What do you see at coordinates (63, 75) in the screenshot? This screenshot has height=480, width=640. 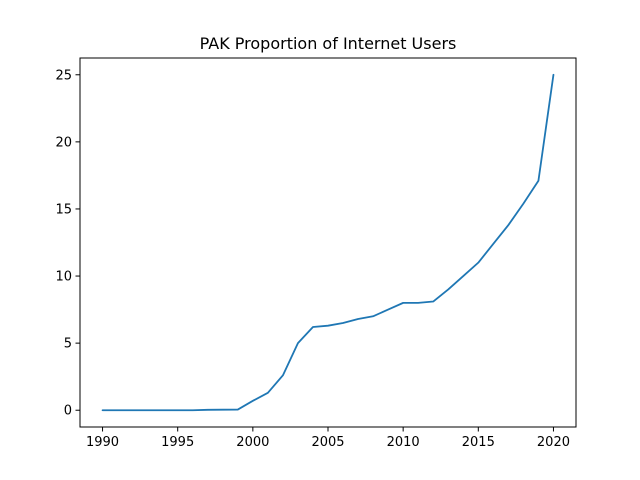 I see `y-tick-label: 25` at bounding box center [63, 75].